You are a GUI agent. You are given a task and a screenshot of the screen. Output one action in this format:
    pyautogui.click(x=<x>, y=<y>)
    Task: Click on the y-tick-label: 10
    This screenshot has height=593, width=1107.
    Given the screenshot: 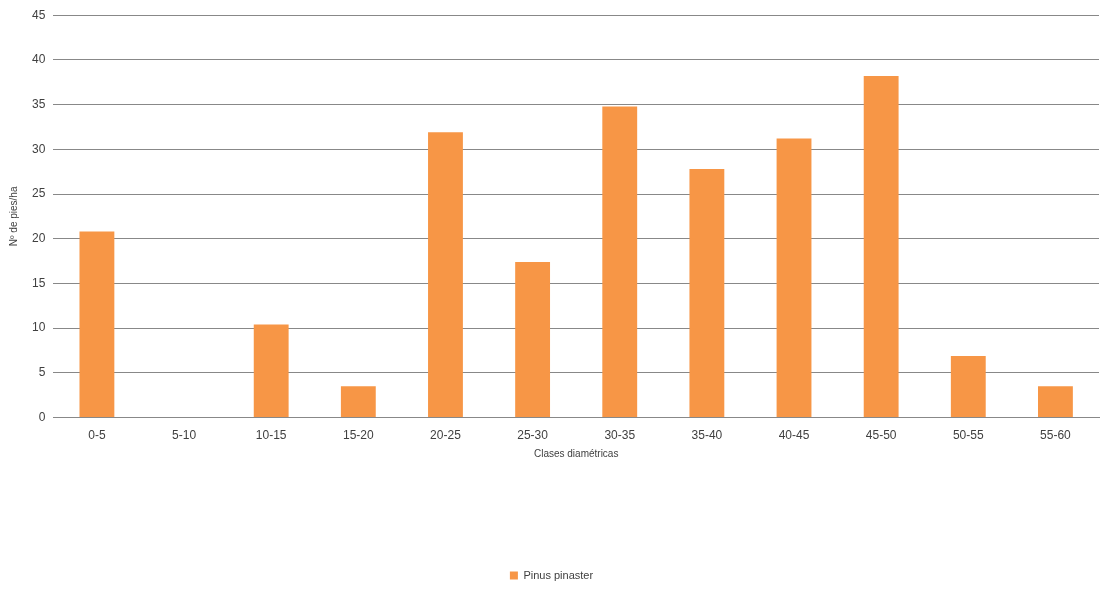 What is the action you would take?
    pyautogui.click(x=38, y=327)
    